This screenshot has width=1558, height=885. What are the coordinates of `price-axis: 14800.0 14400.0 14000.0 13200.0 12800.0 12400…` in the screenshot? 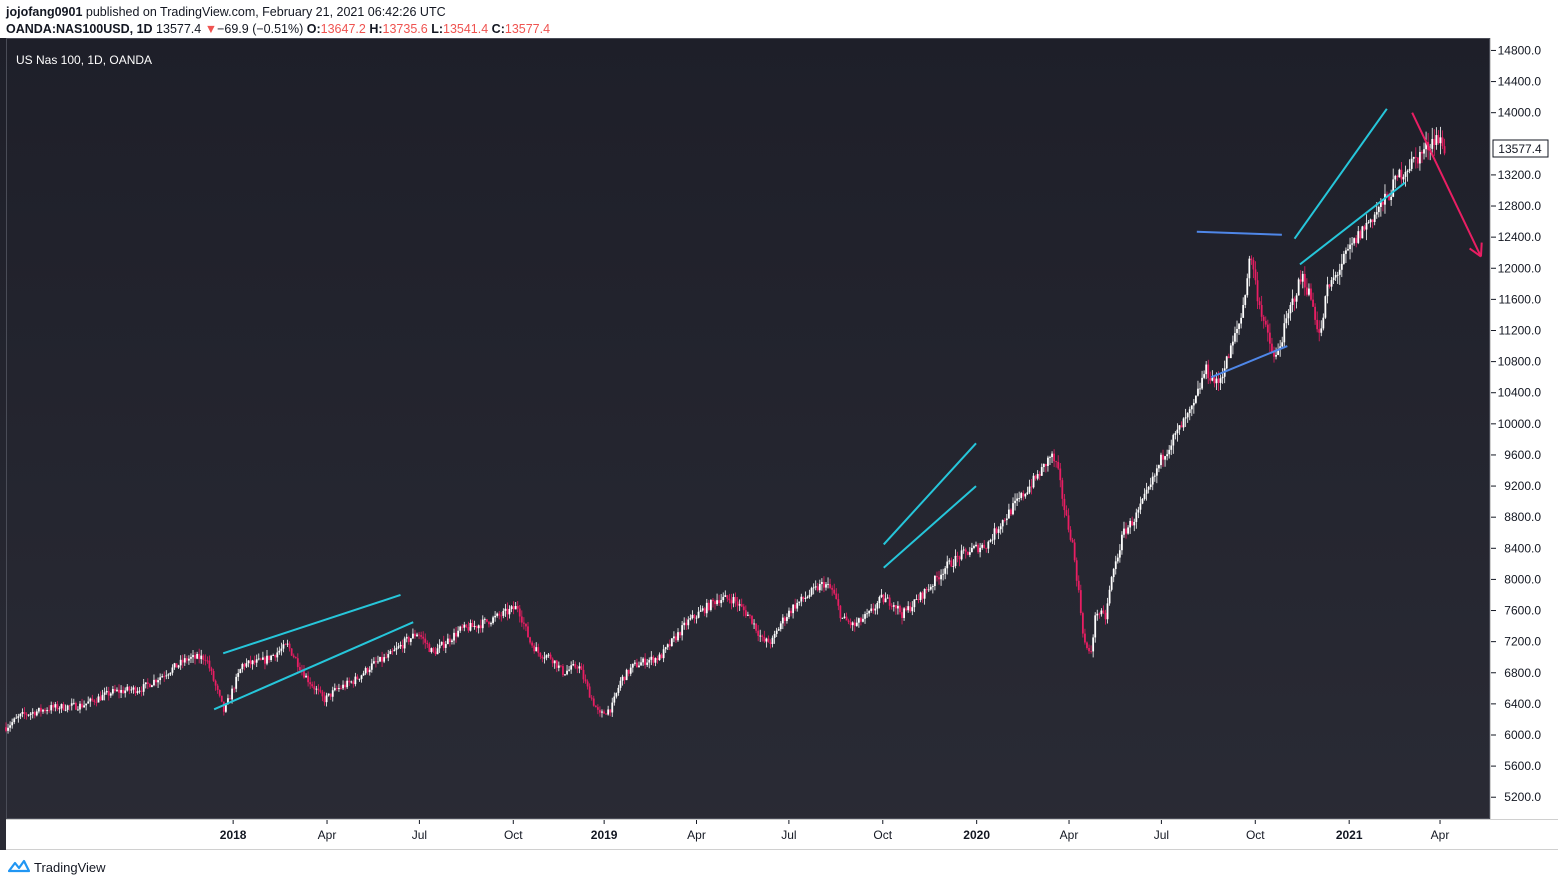 It's located at (1516, 423).